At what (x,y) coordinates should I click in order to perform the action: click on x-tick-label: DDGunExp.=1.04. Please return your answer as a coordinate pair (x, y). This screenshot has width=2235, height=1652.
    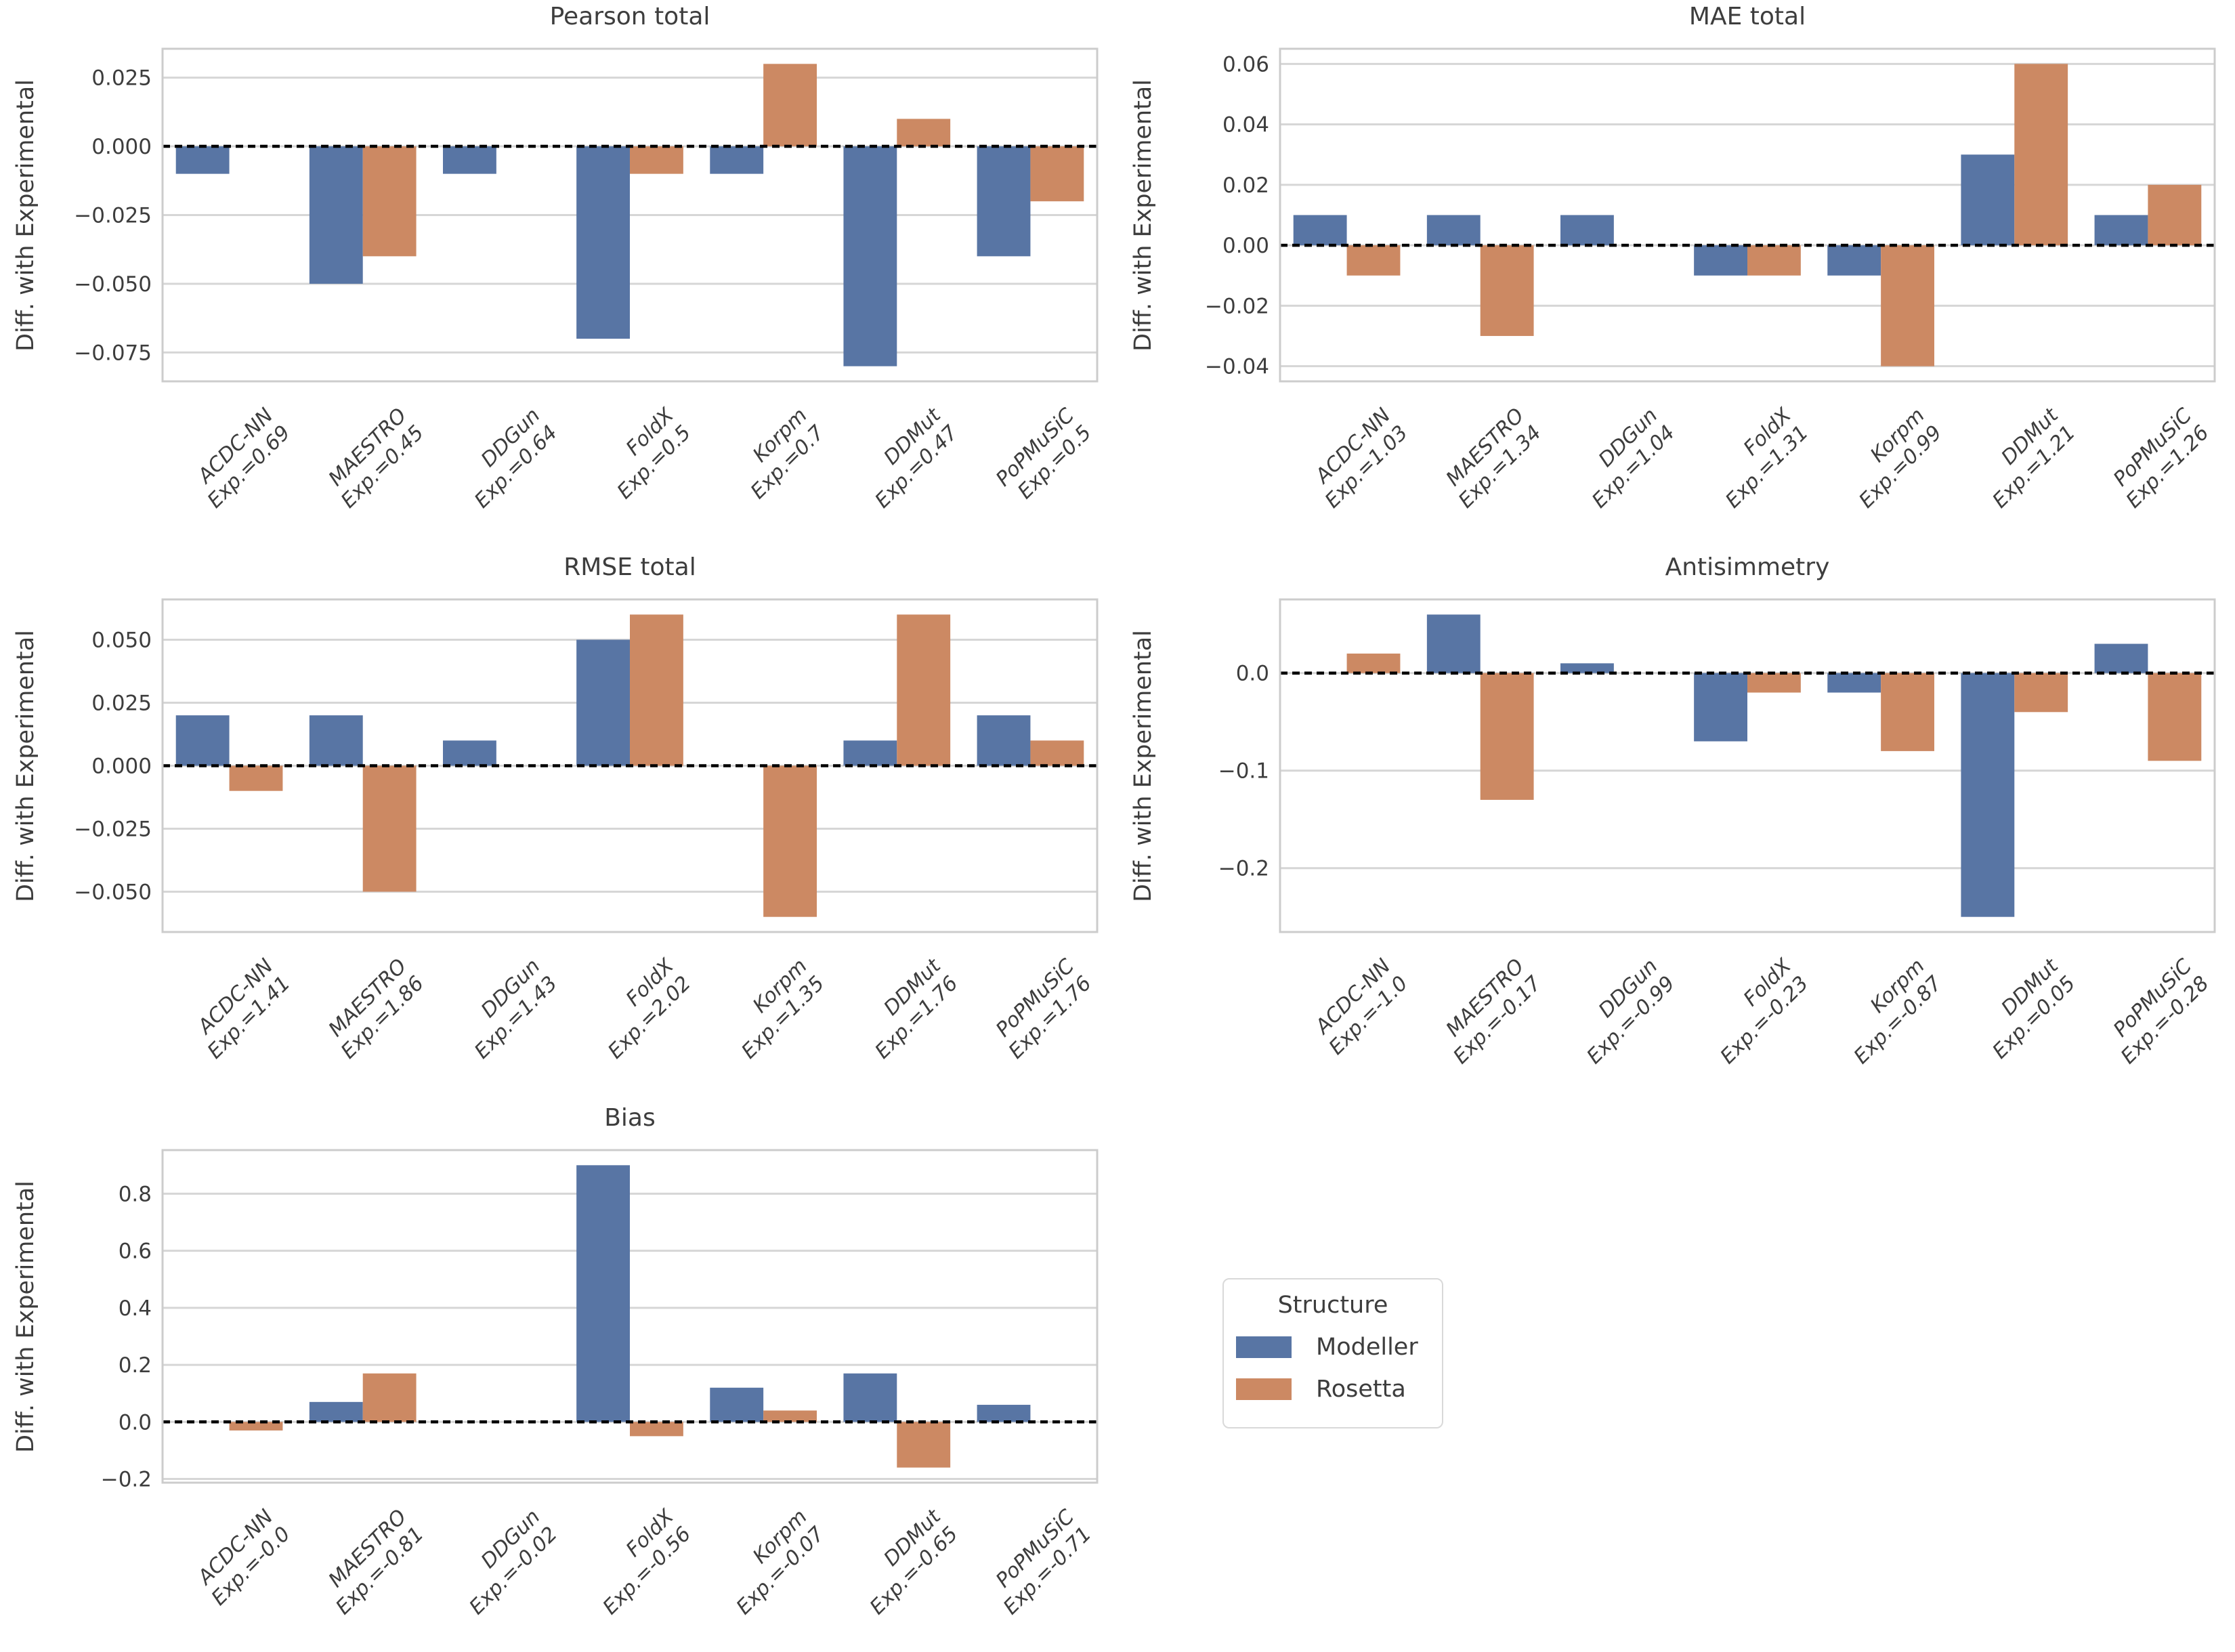
    Looking at the image, I should click on (1625, 459).